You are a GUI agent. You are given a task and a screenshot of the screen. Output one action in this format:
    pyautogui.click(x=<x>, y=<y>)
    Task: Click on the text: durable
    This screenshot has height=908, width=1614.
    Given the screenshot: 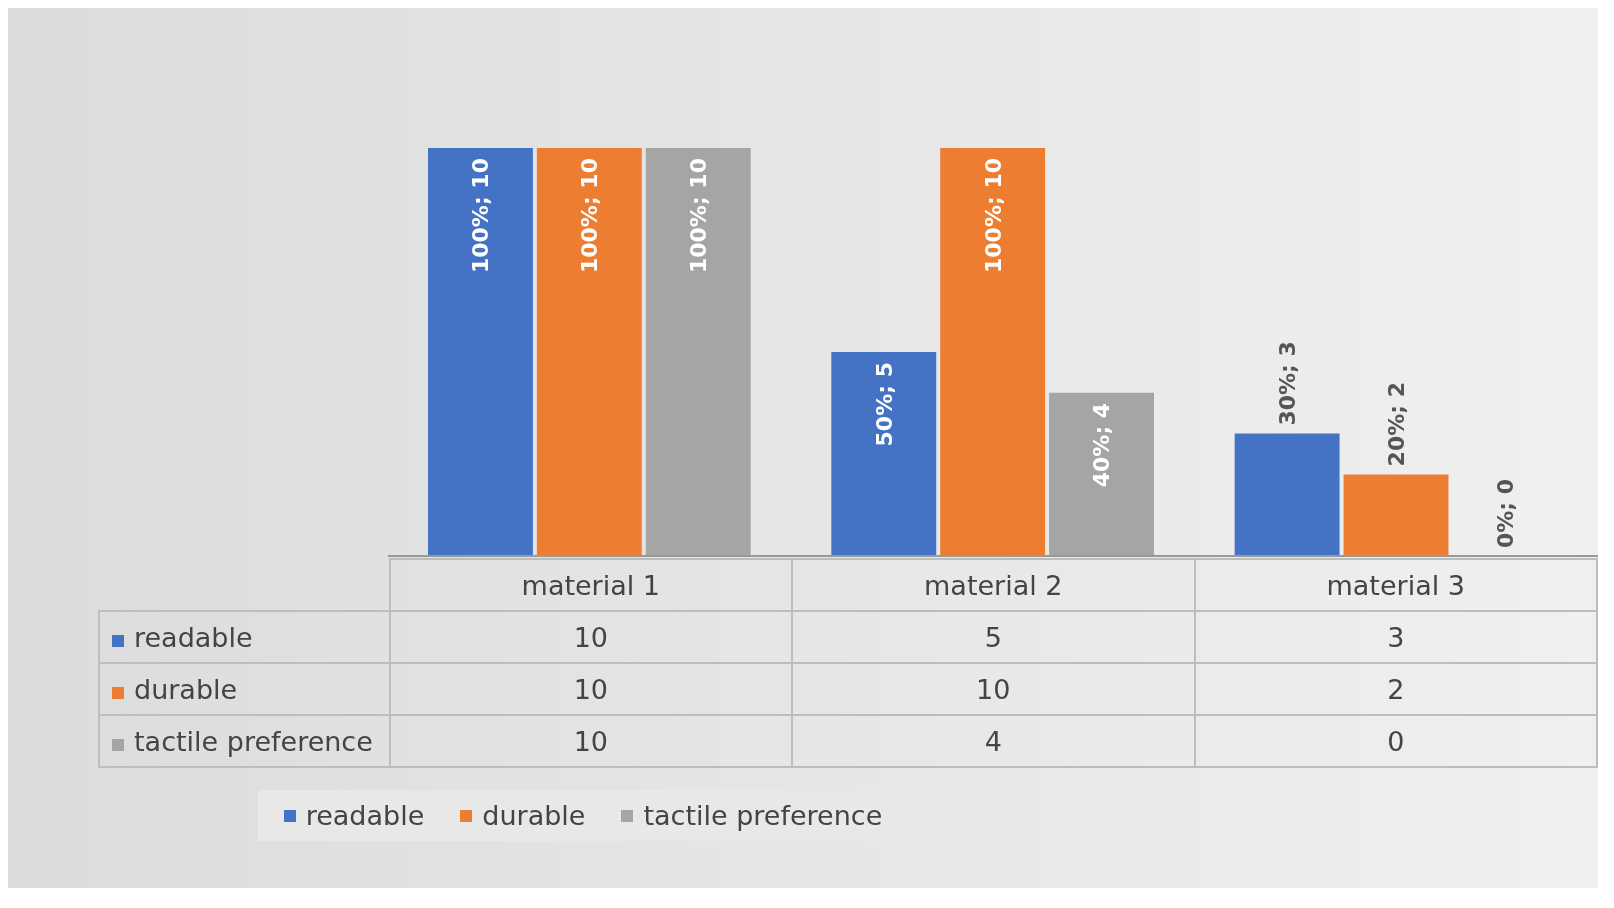 What is the action you would take?
    pyautogui.click(x=186, y=689)
    